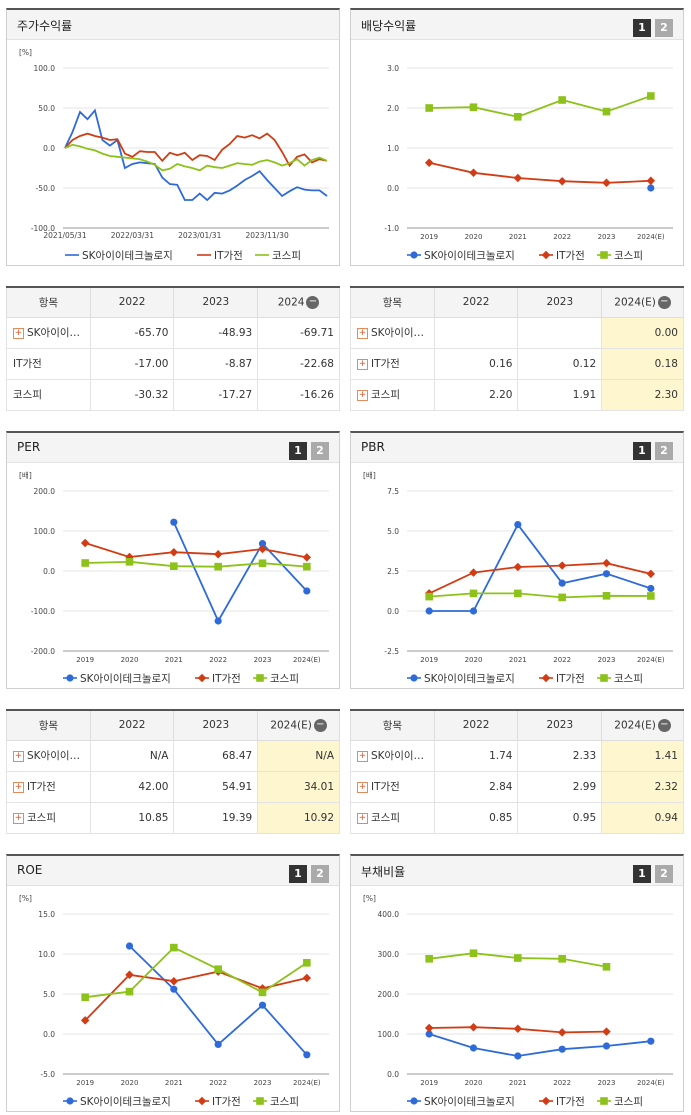  Describe the element at coordinates (389, 954) in the screenshot. I see `y-tick-label: 300.0` at that location.